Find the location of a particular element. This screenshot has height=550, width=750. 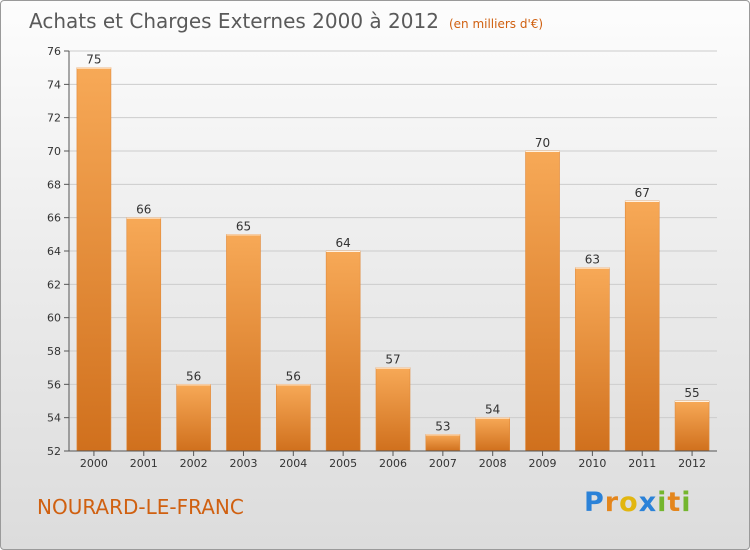

x-tick-label: 2004 is located at coordinates (293, 463).